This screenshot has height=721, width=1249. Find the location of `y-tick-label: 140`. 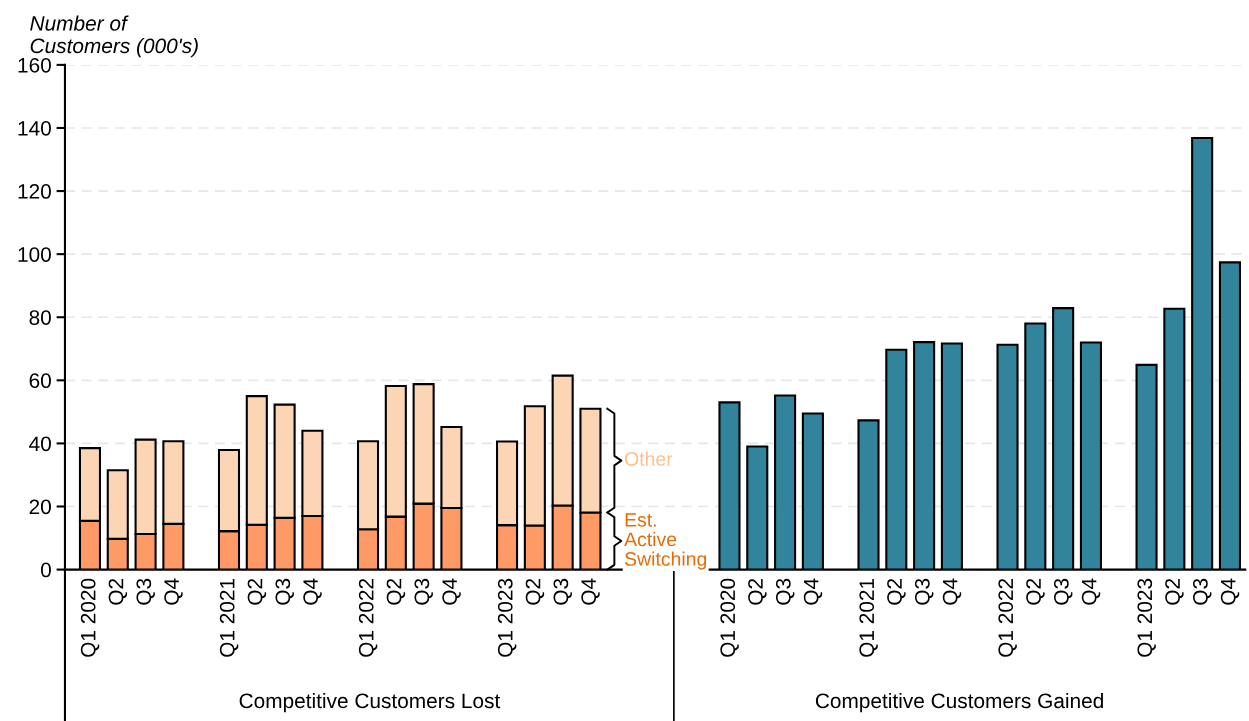

y-tick-label: 140 is located at coordinates (34, 128).